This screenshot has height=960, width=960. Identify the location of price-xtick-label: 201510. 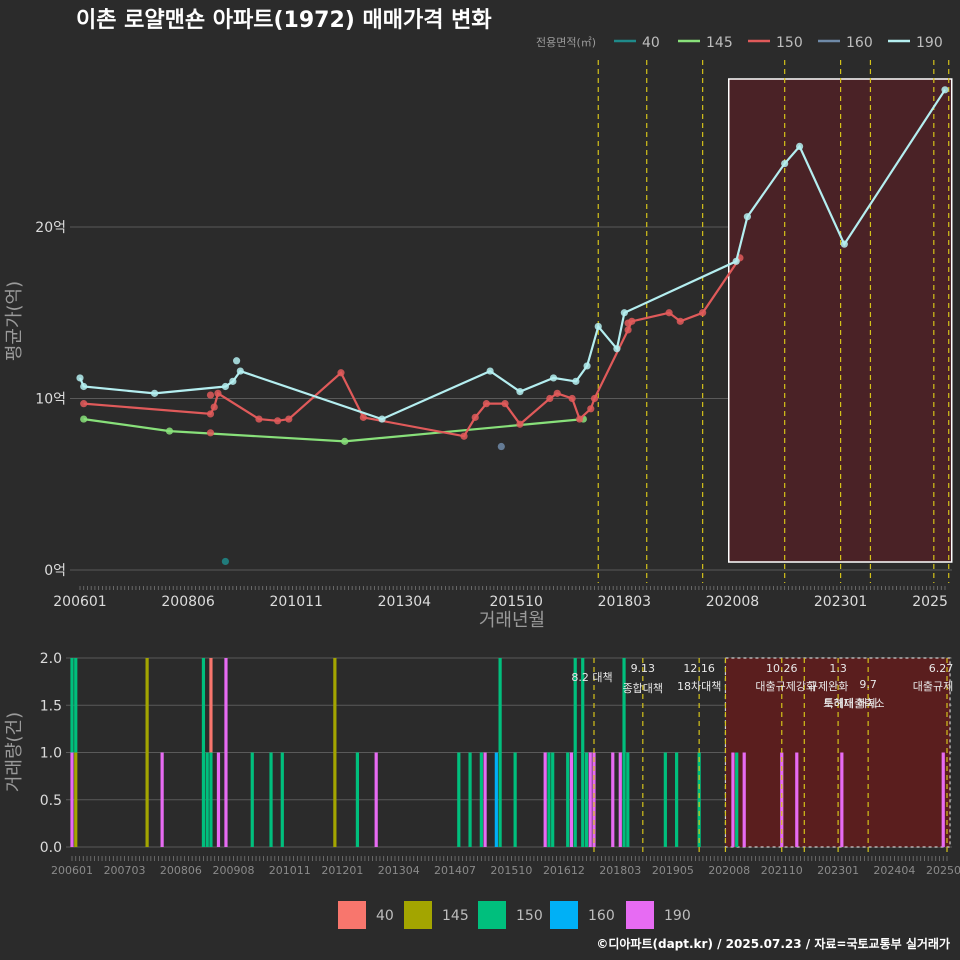
(516, 602).